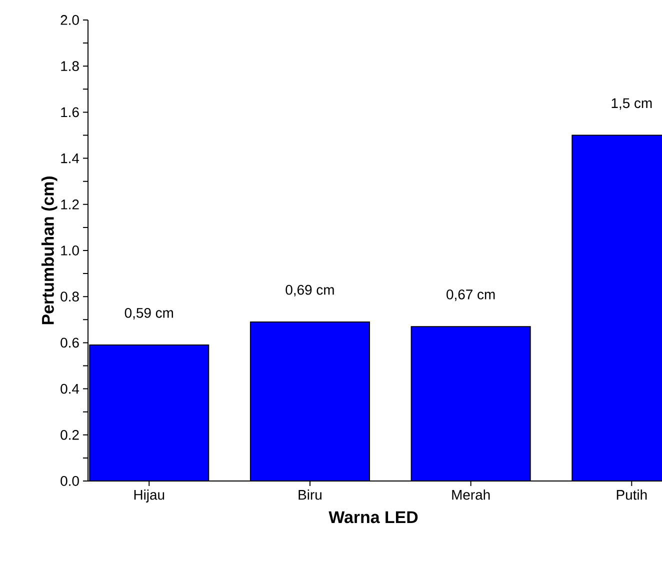 This screenshot has height=580, width=662. I want to click on data-label: 0,59 cm, so click(148, 314).